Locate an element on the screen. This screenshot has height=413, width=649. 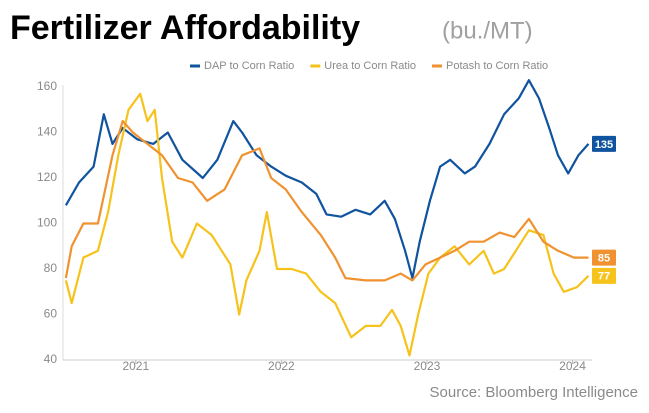
legend-label: DAP to Corn Ratio is located at coordinates (249, 66).